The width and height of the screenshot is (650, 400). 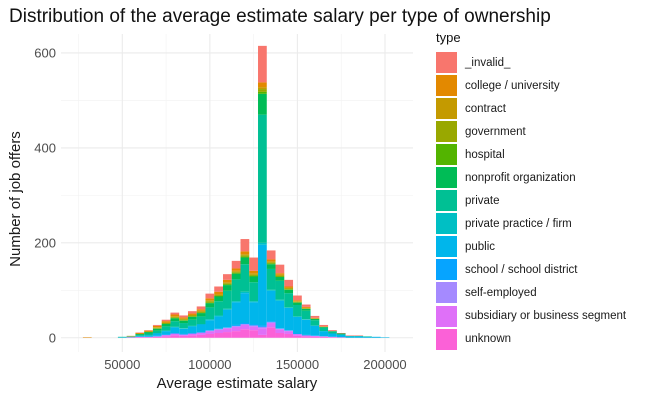 What do you see at coordinates (485, 154) in the screenshot?
I see `legend-label: hospital` at bounding box center [485, 154].